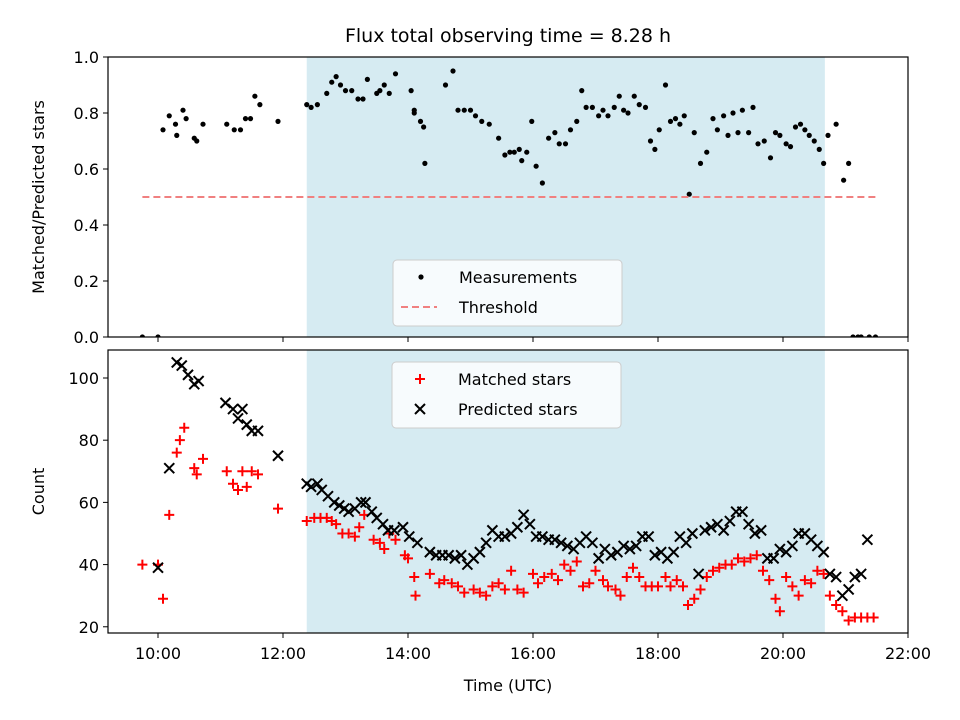 The width and height of the screenshot is (960, 720). I want to click on legend-marker, so click(420, 409).